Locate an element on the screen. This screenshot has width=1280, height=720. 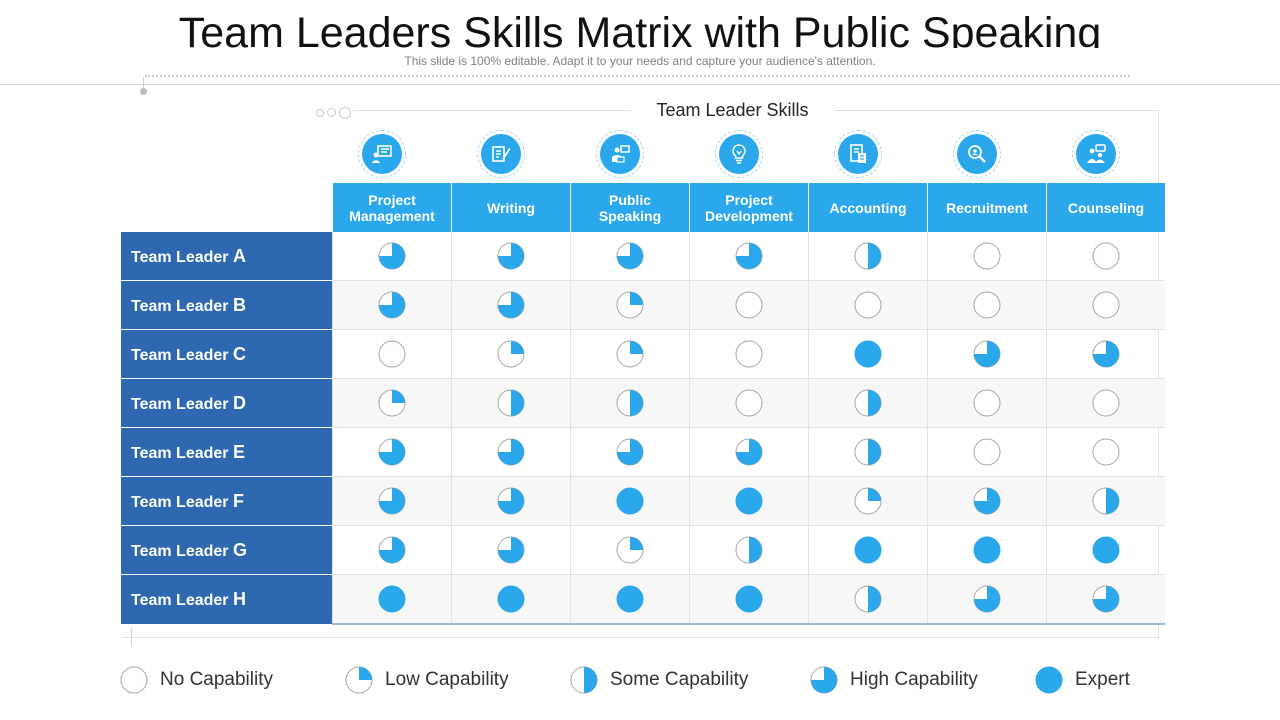
skill-header-public-speaking: Public Speaking is located at coordinates (630, 207).